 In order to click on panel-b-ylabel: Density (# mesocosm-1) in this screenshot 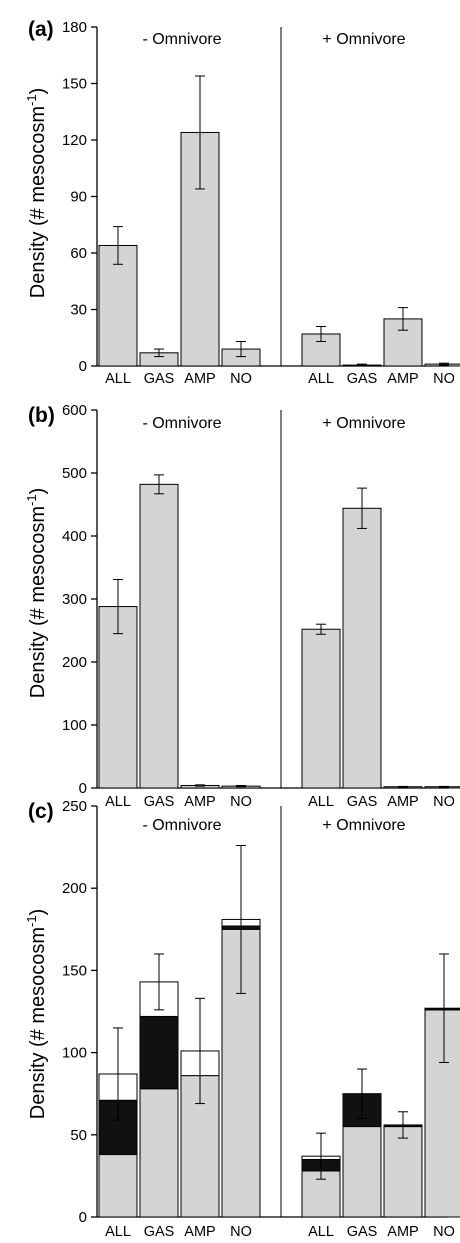, I will do `click(36, 593)`.